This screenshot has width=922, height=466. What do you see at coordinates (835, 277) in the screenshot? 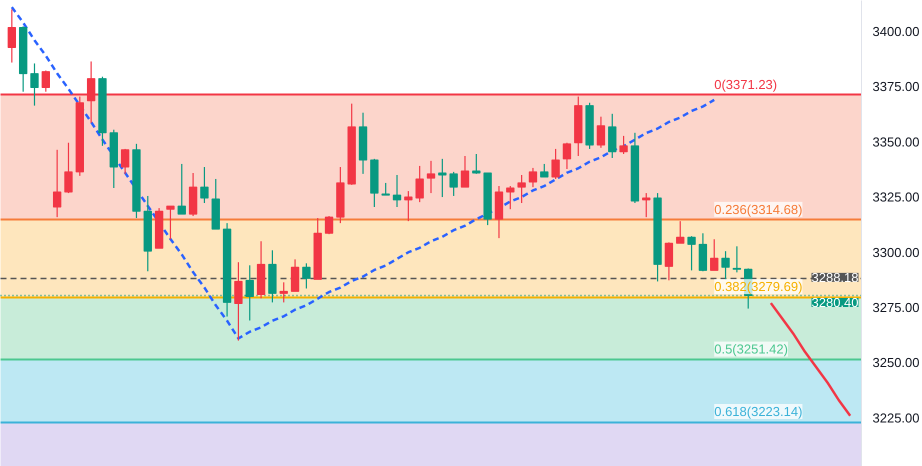
I see `ref-line-label: 3288.18` at bounding box center [835, 277].